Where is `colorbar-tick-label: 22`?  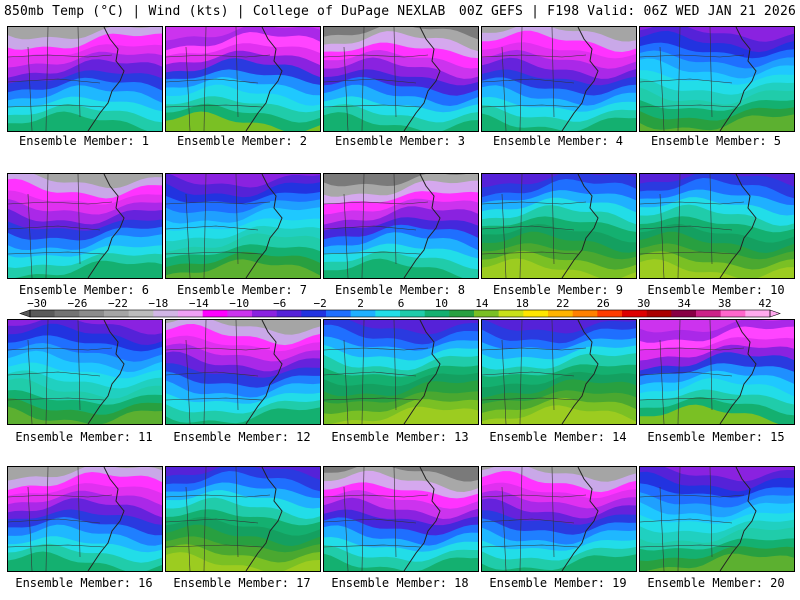 colorbar-tick-label: 22 is located at coordinates (563, 303).